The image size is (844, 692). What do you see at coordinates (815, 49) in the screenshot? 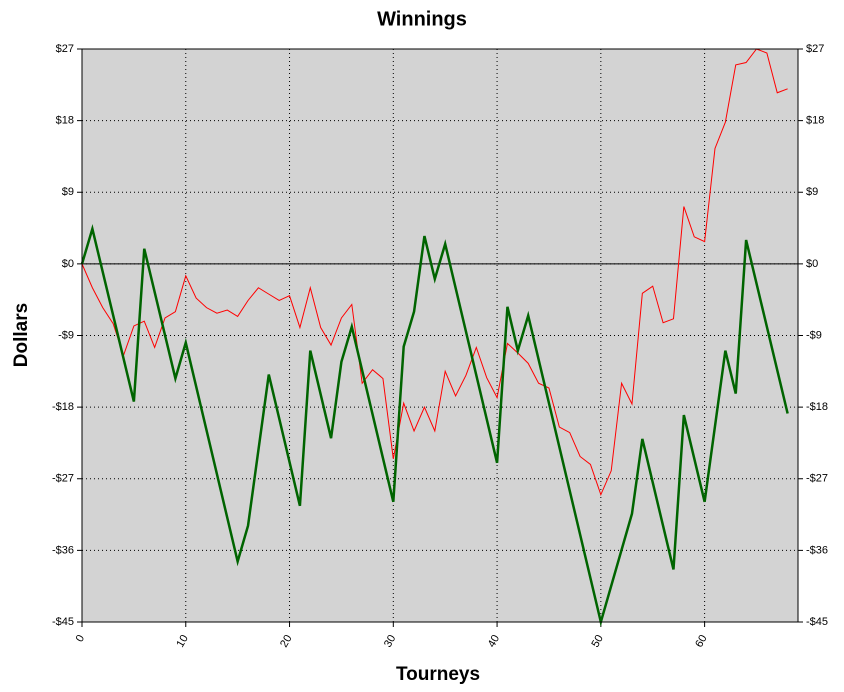
I see `y2-tick-label: $27` at bounding box center [815, 49].